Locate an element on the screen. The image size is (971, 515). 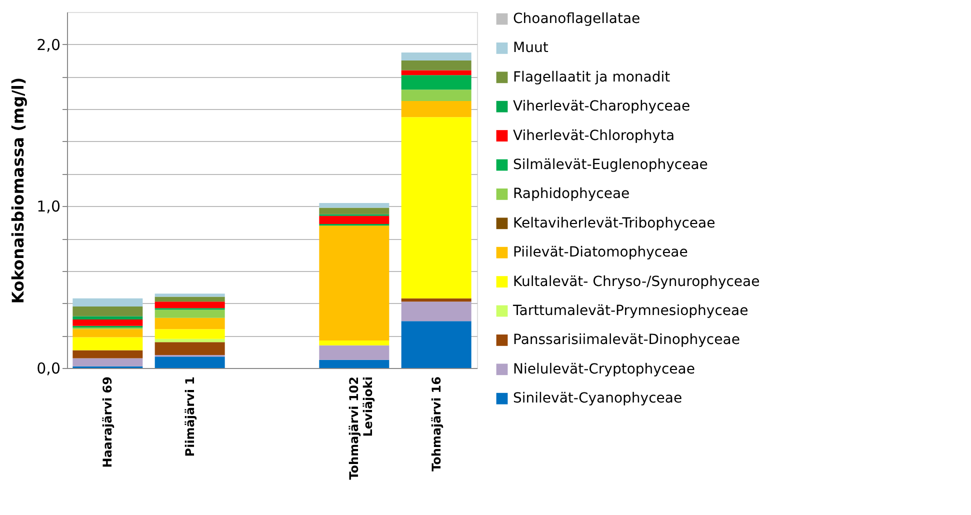
legend-label: Raphidophyceae is located at coordinates (571, 194).